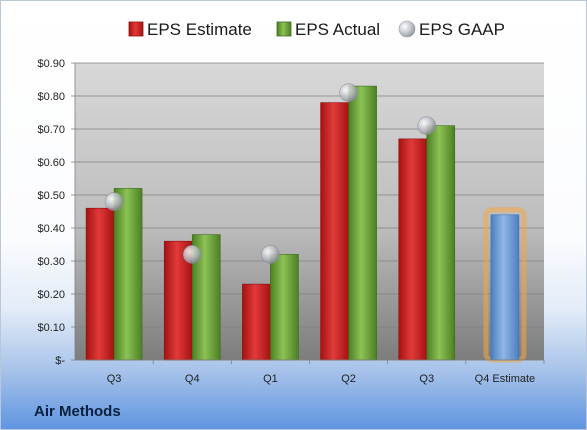  Describe the element at coordinates (505, 287) in the screenshot. I see `bar-q4-estimate` at that location.